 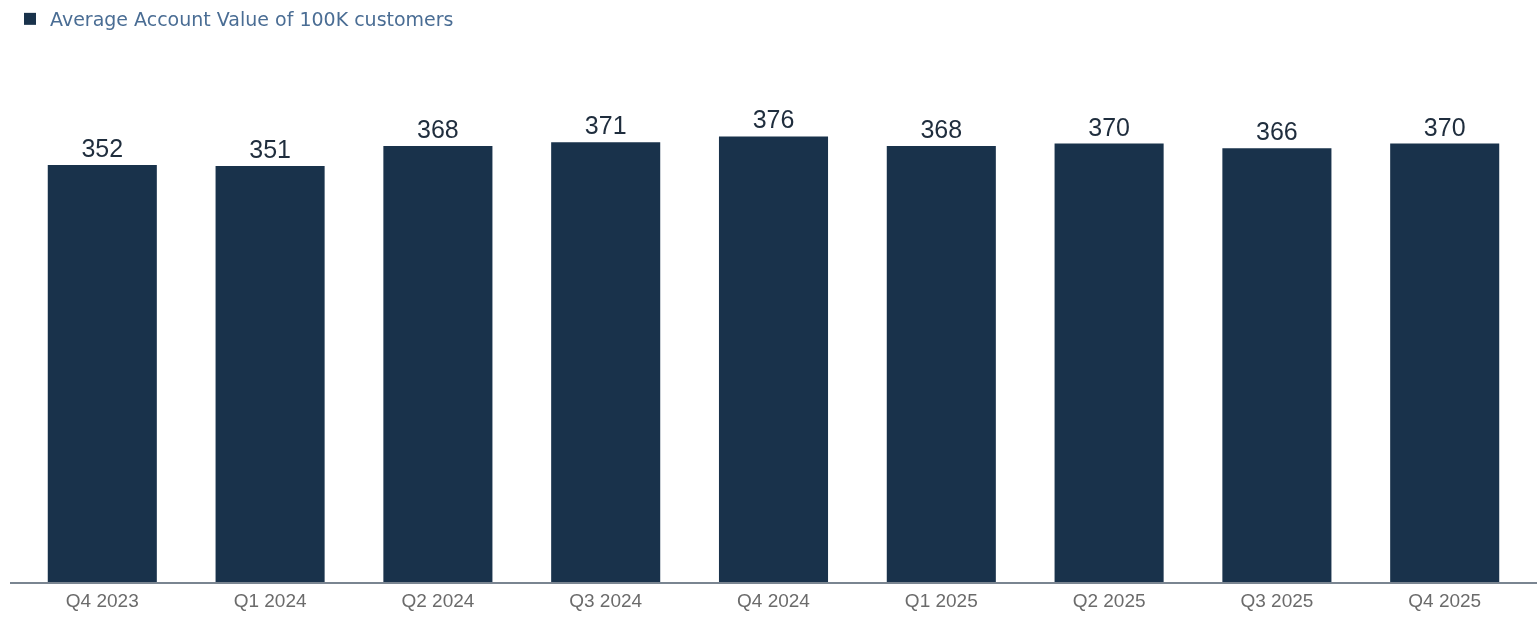 I want to click on x-tick-label: Q1 2024, so click(x=270, y=600).